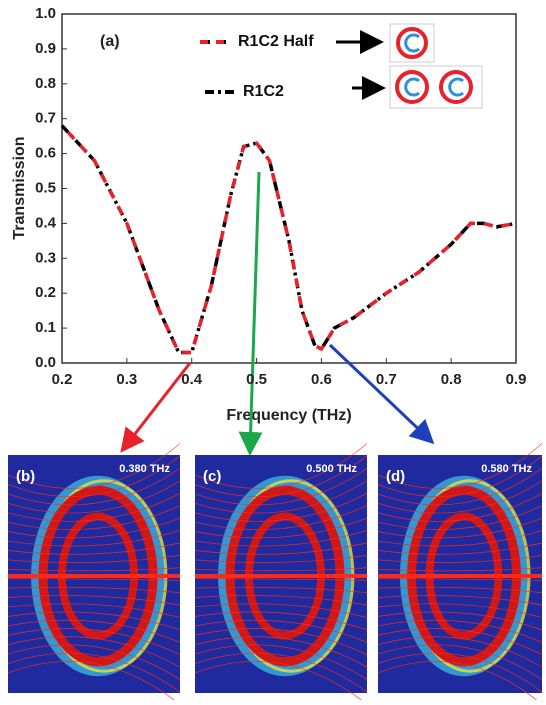 This screenshot has height=705, width=546. Describe the element at coordinates (110, 41) in the screenshot. I see `panel-a-label: (a)` at that location.